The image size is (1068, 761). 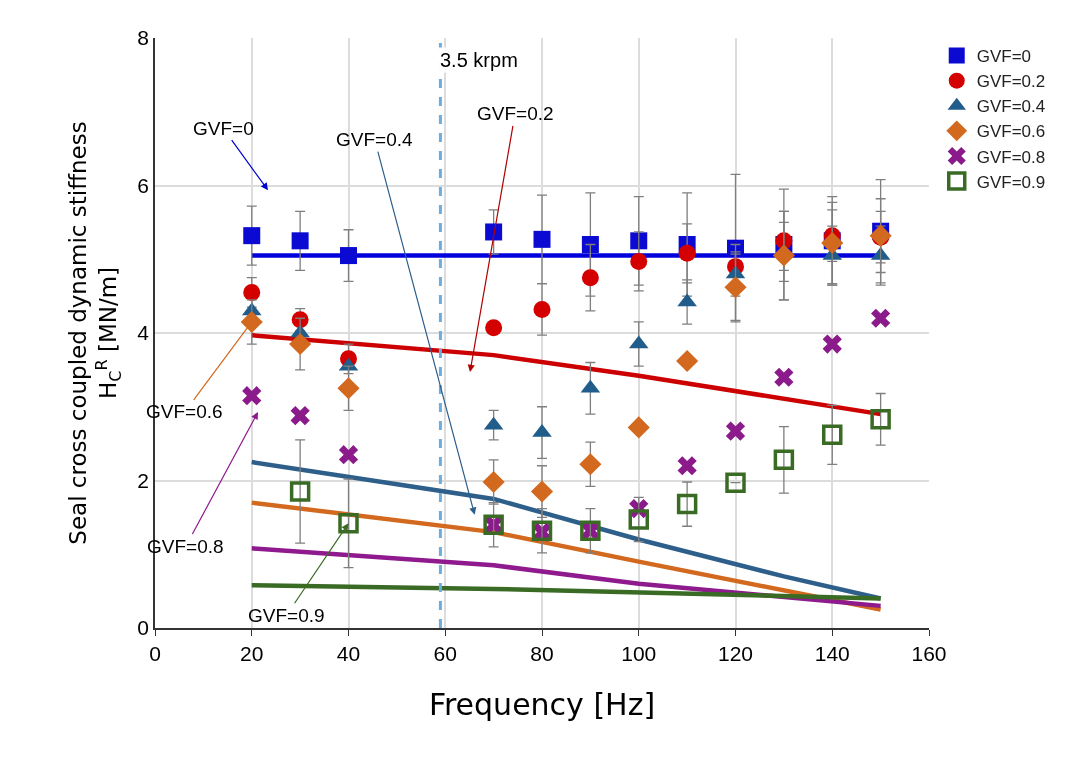 I want to click on annotation: GVF=0.4, so click(x=374, y=139).